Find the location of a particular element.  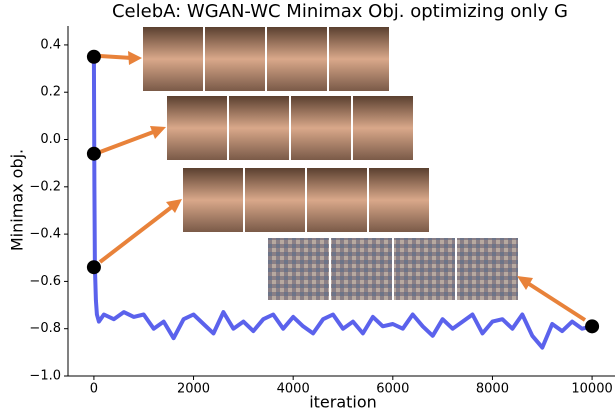

x-tick-label: 10000 is located at coordinates (591, 389).